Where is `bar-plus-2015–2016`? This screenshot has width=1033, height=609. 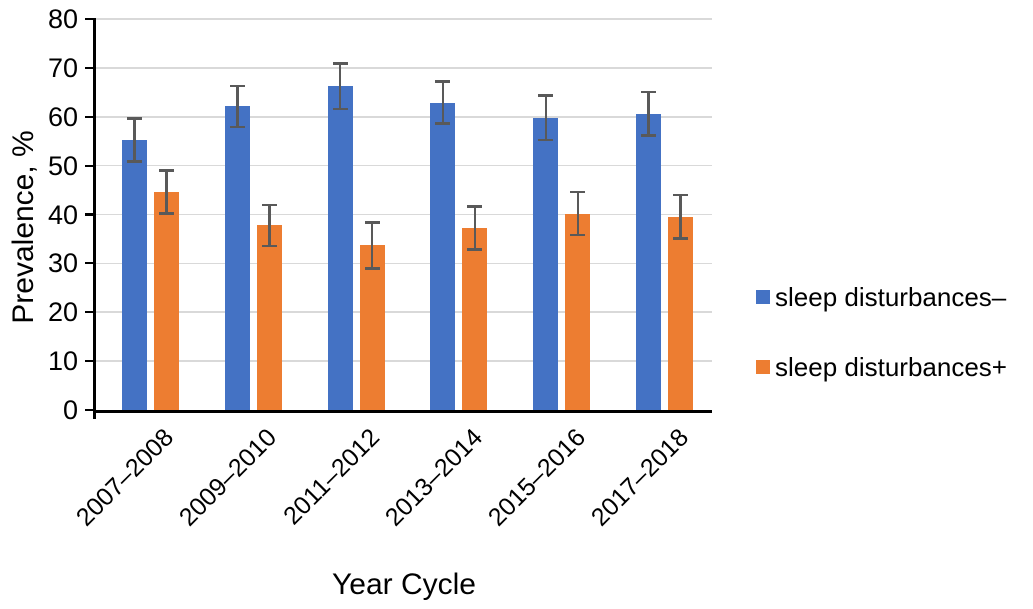
bar-plus-2015–2016 is located at coordinates (578, 311).